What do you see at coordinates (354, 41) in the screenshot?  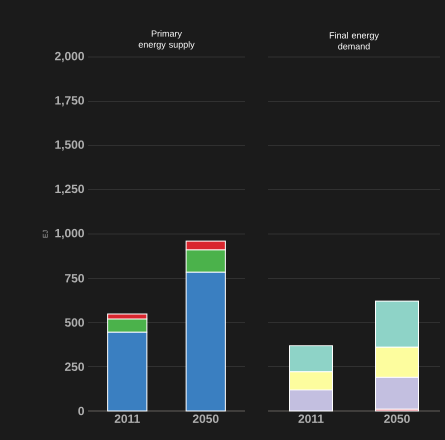 I see `chart-title: Final energy demand` at bounding box center [354, 41].